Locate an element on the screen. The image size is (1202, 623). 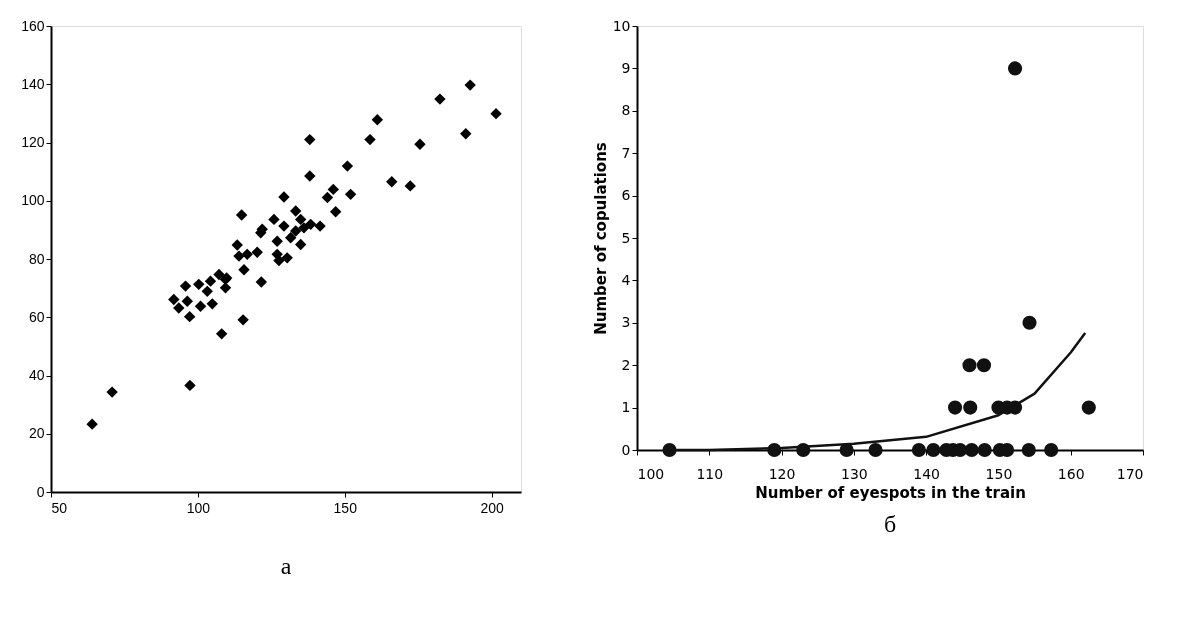
y-tick-label: 40 is located at coordinates (36, 375).